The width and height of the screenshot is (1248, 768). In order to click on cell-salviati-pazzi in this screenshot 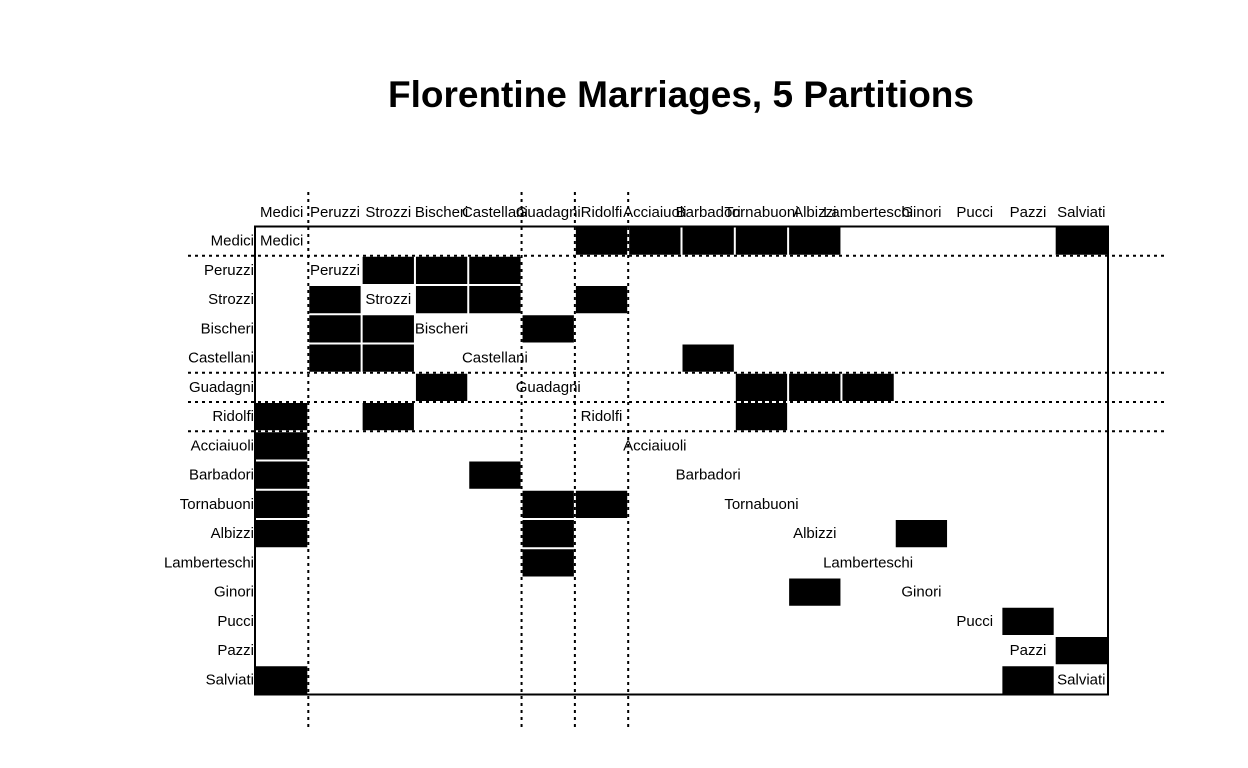, I will do `click(1027, 679)`.